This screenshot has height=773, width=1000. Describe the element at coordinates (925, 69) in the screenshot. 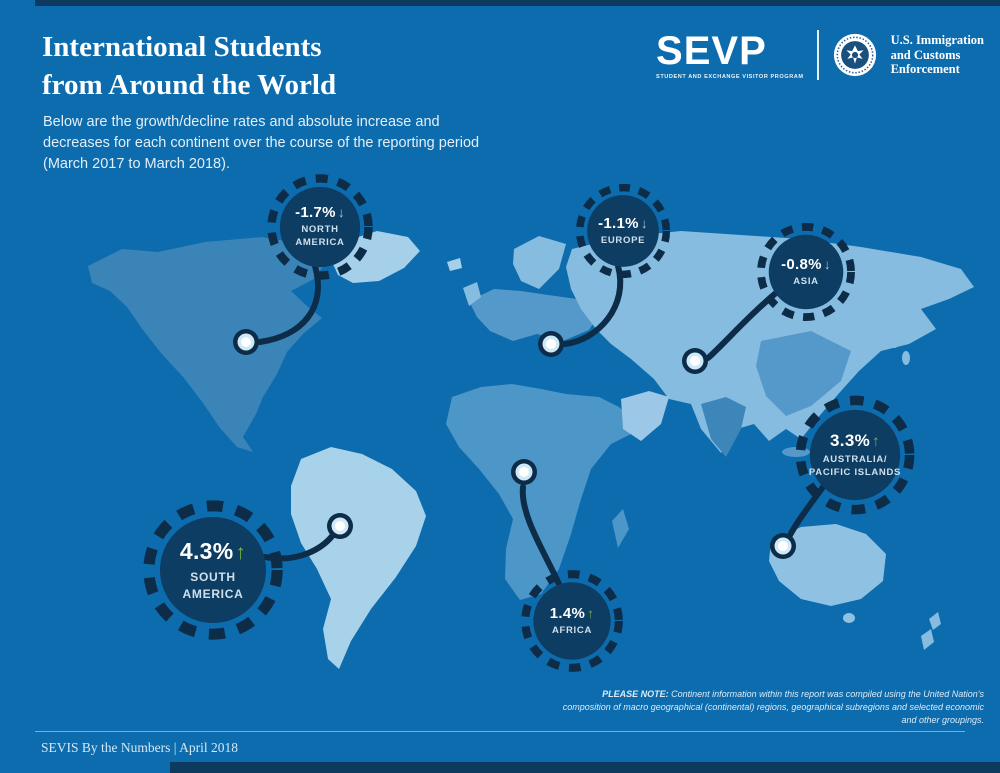

I see `agency-line3: Enforcement` at that location.